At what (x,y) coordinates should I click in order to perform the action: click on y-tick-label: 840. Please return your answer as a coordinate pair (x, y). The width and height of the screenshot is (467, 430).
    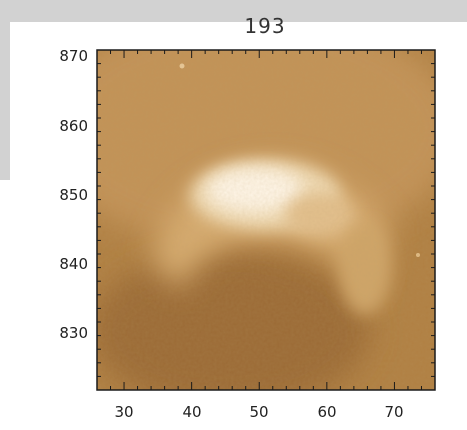
    Looking at the image, I should click on (73, 264).